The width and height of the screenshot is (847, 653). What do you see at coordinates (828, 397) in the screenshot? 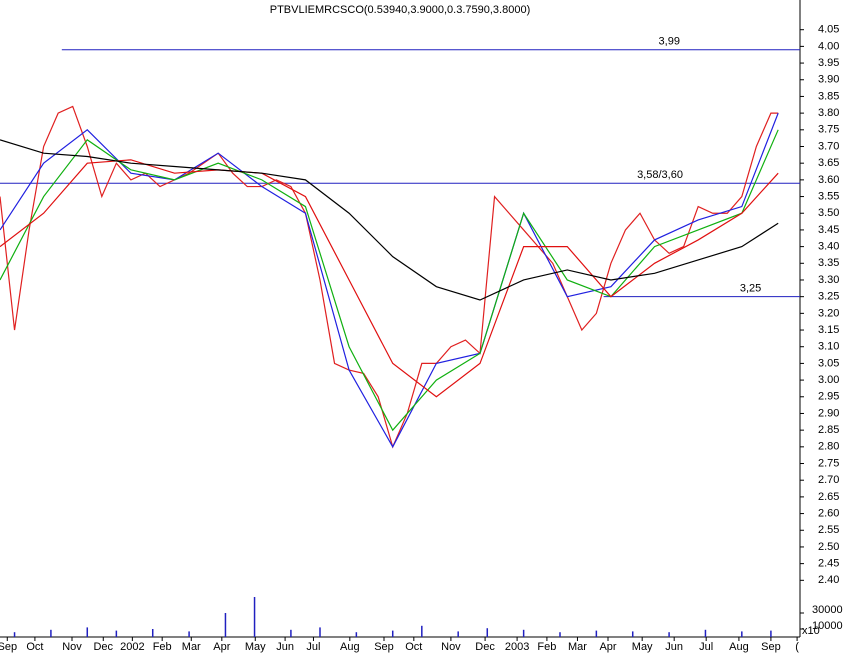
I see `y-tick-label: 2.95` at bounding box center [828, 397].